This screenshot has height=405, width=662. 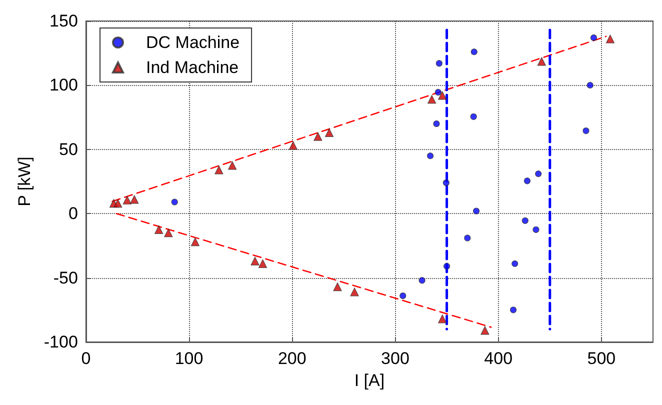 I want to click on y-tick-label: 0, so click(x=73, y=214).